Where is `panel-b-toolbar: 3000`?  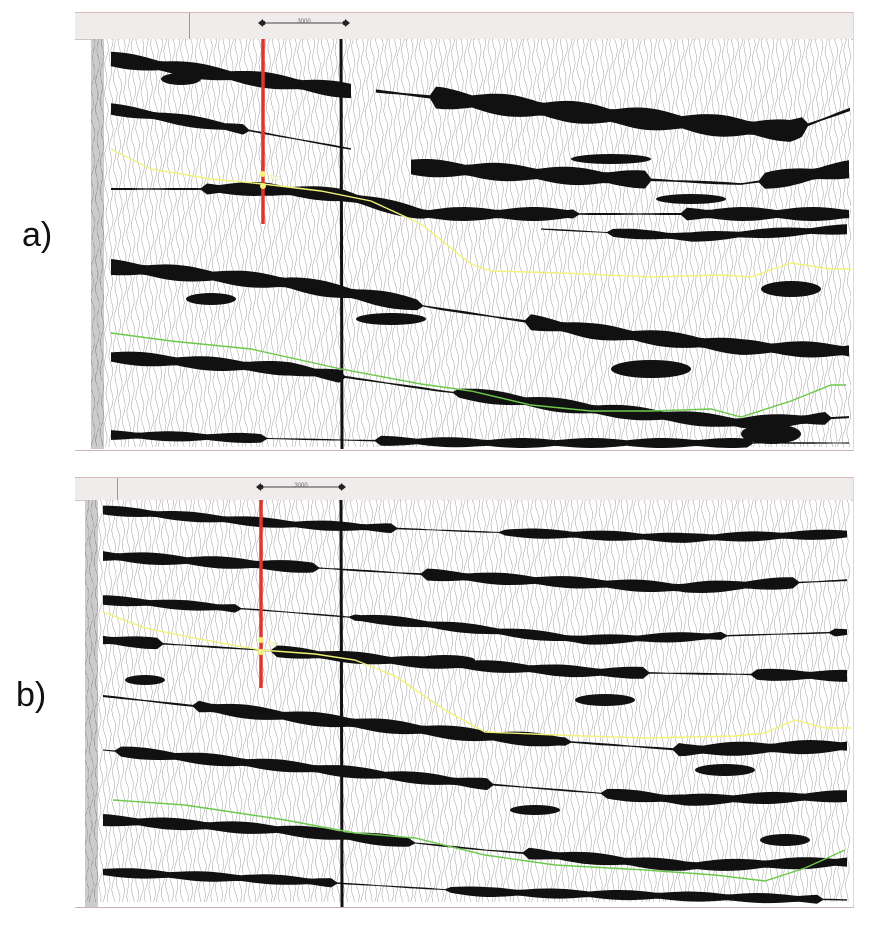 panel-b-toolbar: 3000 is located at coordinates (464, 489).